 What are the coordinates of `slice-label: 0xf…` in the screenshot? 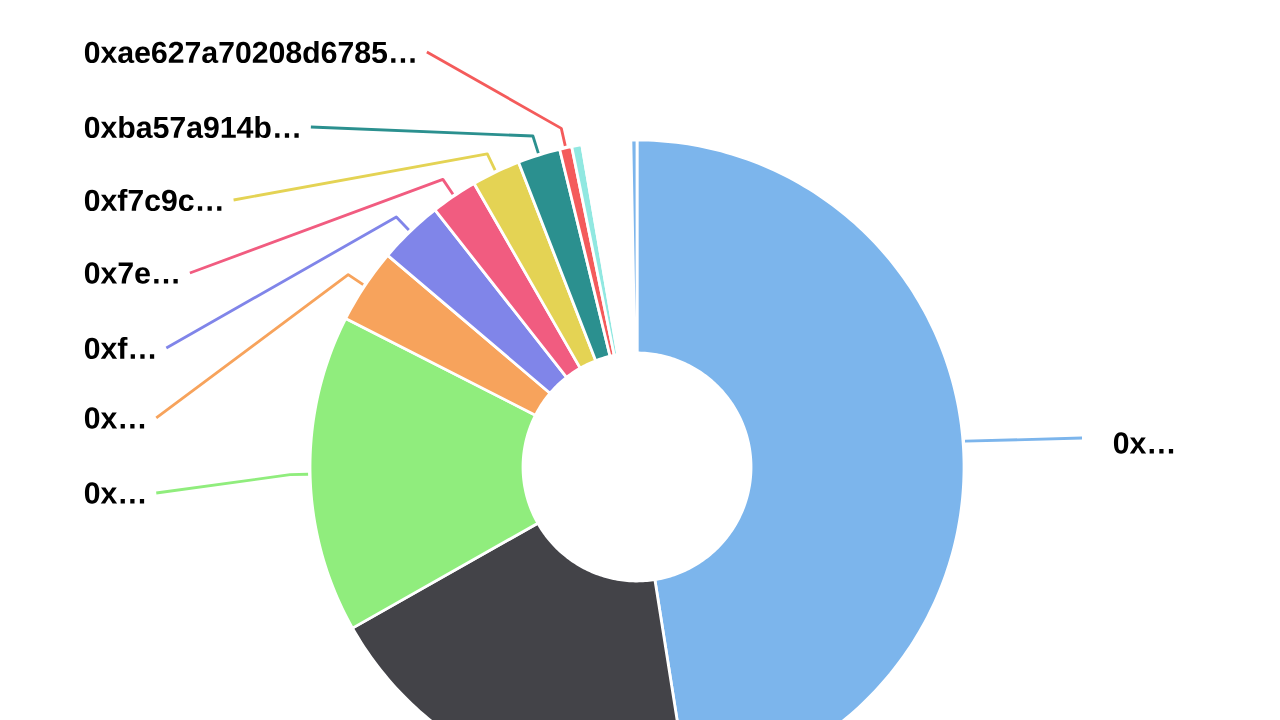 It's located at (119, 348).